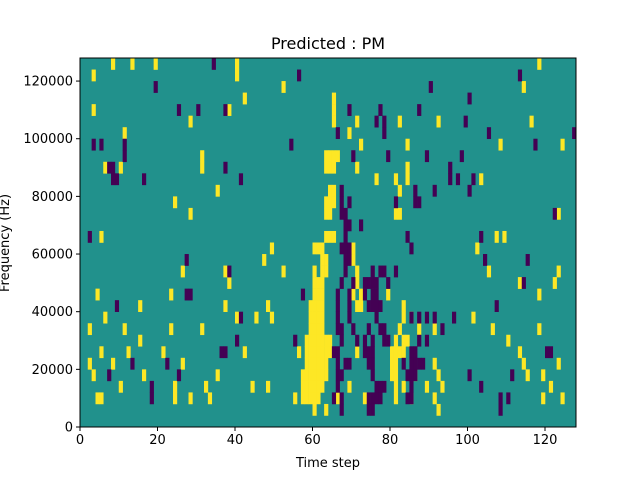 This screenshot has width=640, height=480. Describe the element at coordinates (467, 440) in the screenshot. I see `x-tick-label: 100` at that location.